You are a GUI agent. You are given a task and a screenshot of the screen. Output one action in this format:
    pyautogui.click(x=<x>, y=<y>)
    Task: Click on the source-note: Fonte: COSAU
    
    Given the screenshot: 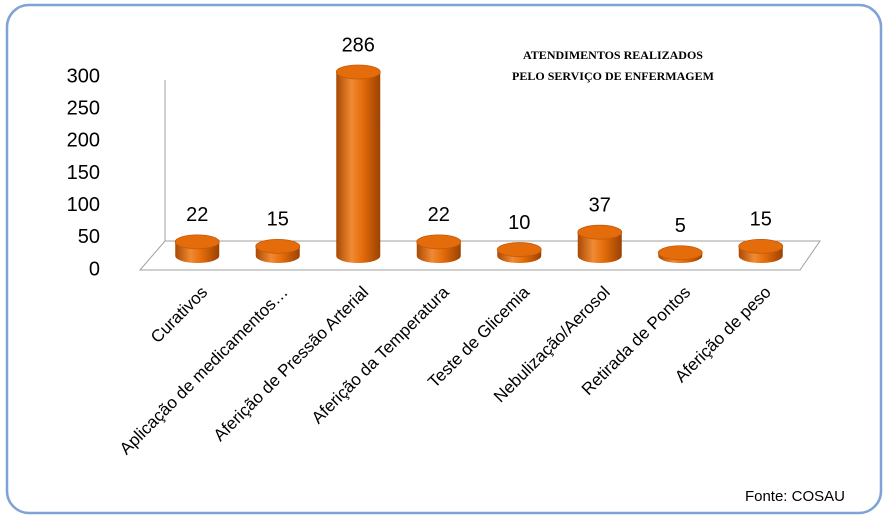 What is the action you would take?
    pyautogui.click(x=795, y=496)
    